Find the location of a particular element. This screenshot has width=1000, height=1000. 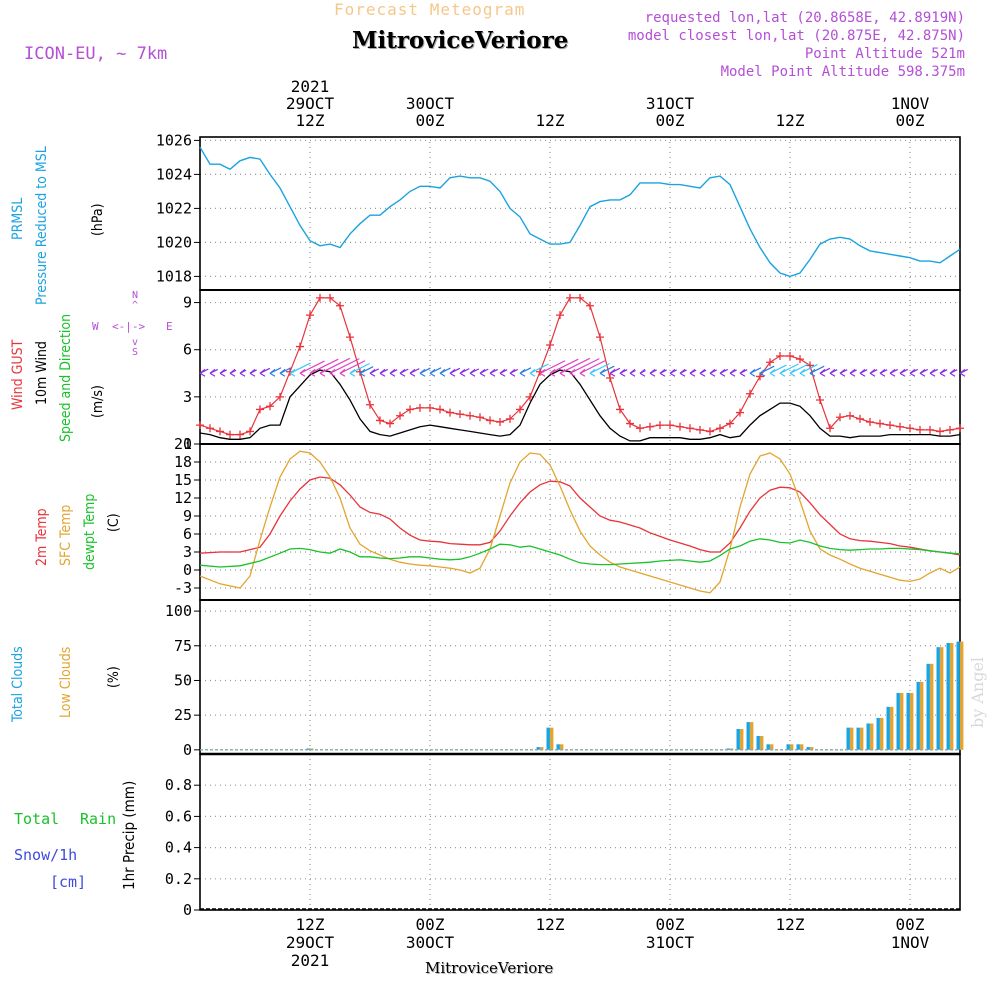

bottom-time-label: 1NOV is located at coordinates (910, 942).